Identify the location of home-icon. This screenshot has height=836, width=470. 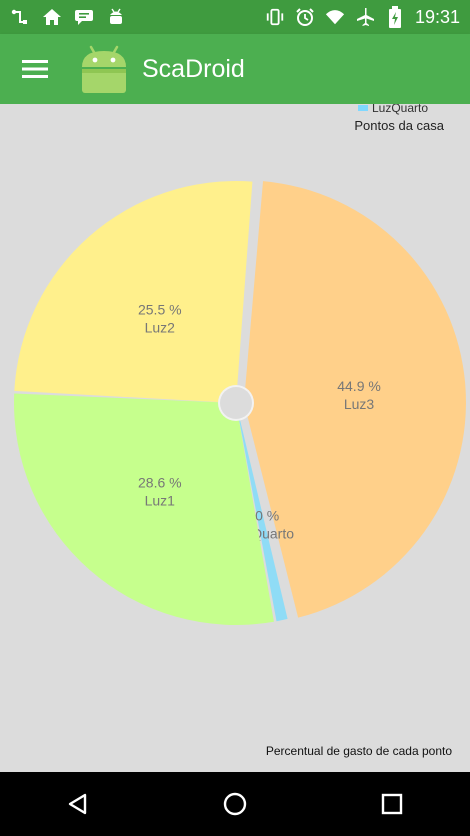
(52, 17).